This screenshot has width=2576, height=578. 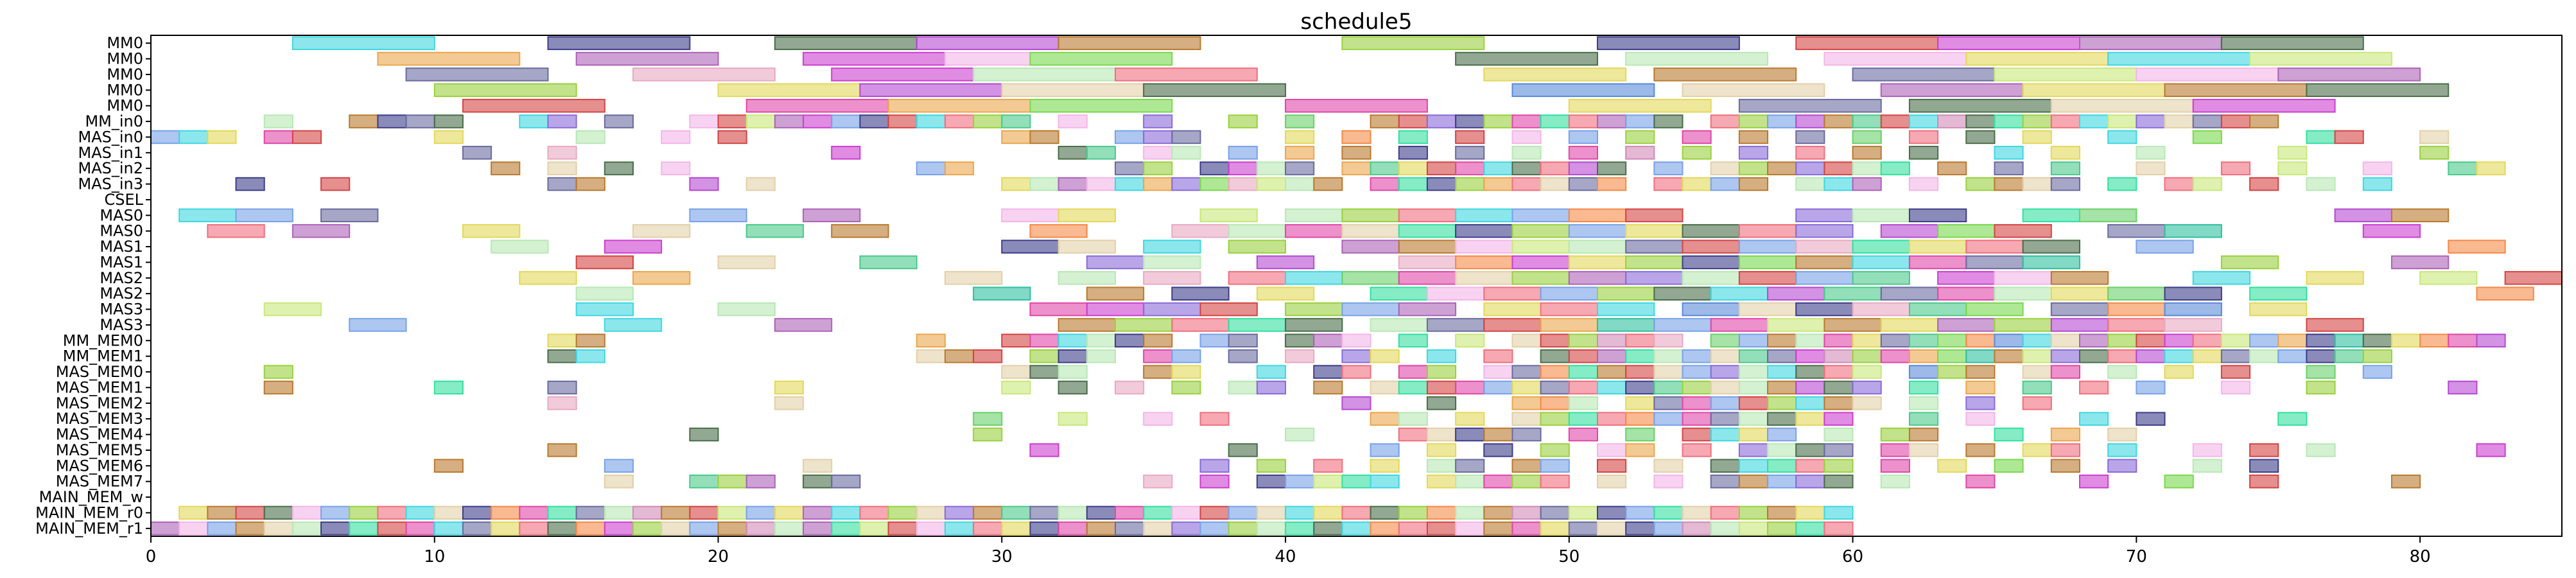 What do you see at coordinates (99, 387) in the screenshot?
I see `y-tick-label: MAS_MEM1` at bounding box center [99, 387].